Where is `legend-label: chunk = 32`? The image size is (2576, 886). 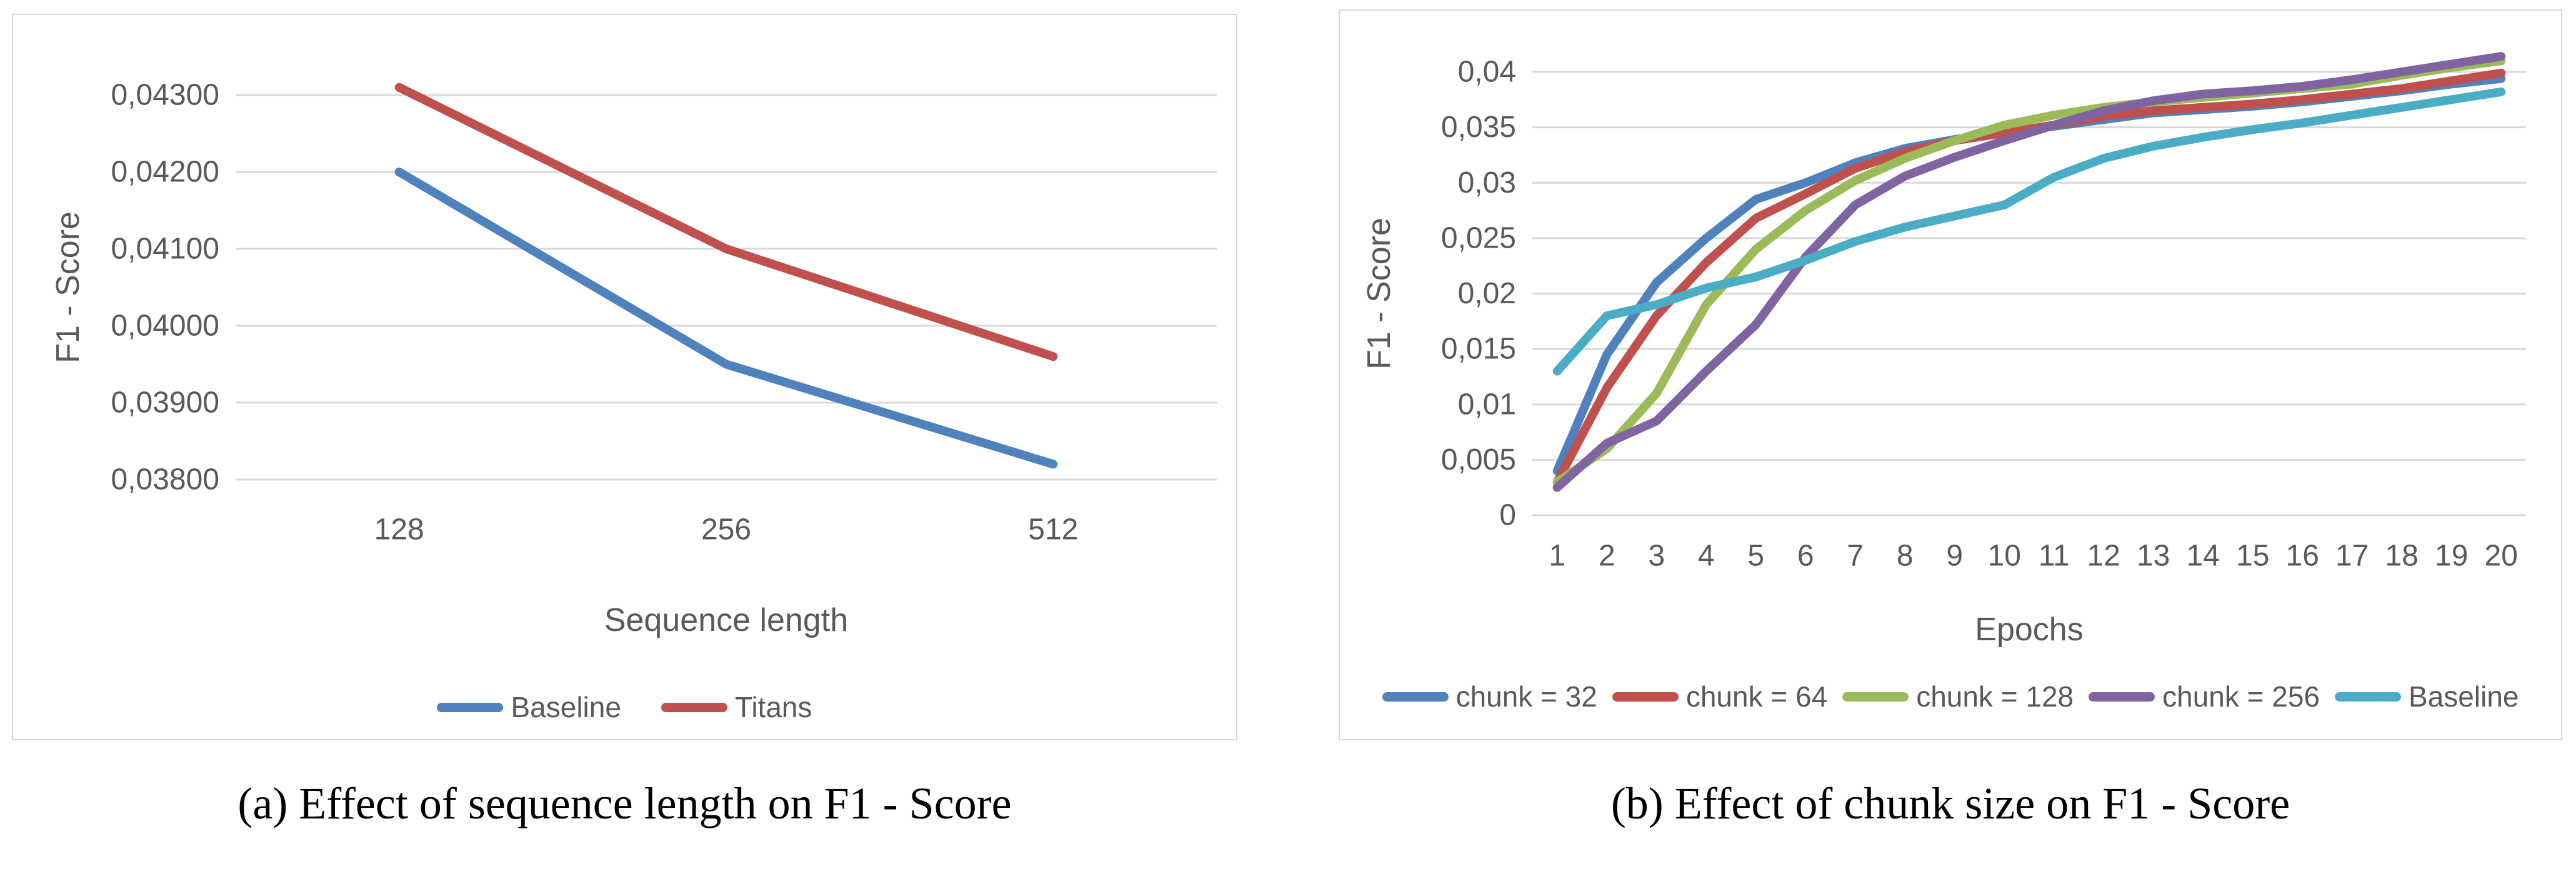
legend-label: chunk = 32 is located at coordinates (1526, 697).